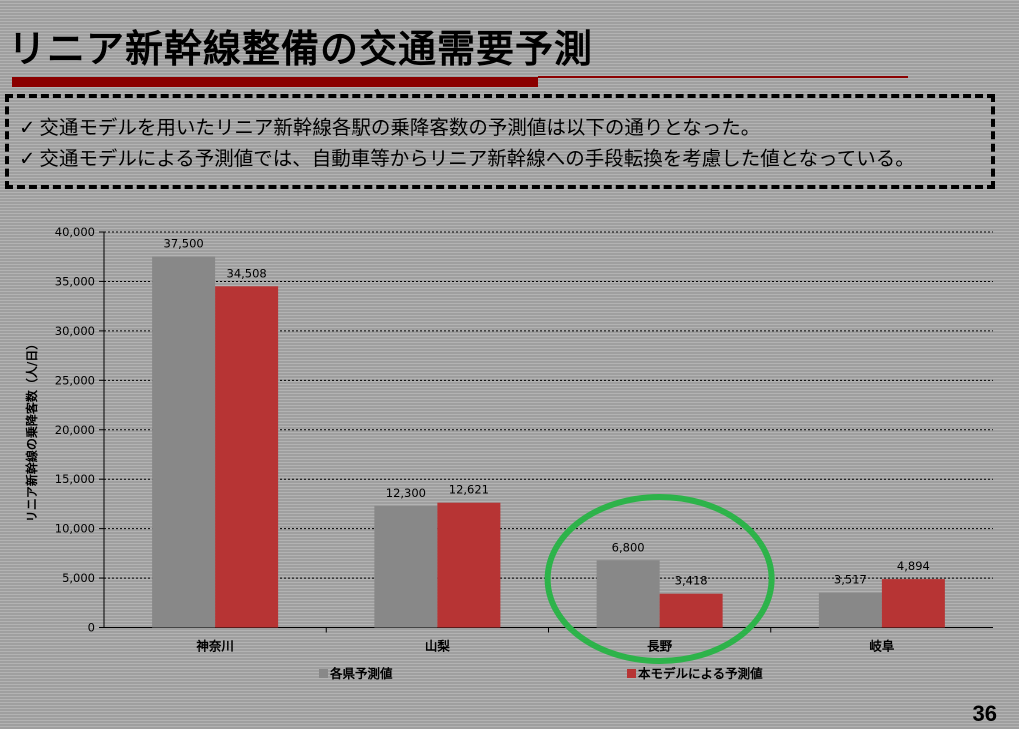 The width and height of the screenshot is (1019, 729). Describe the element at coordinates (75, 380) in the screenshot. I see `y-tick-label: 25,000` at that location.